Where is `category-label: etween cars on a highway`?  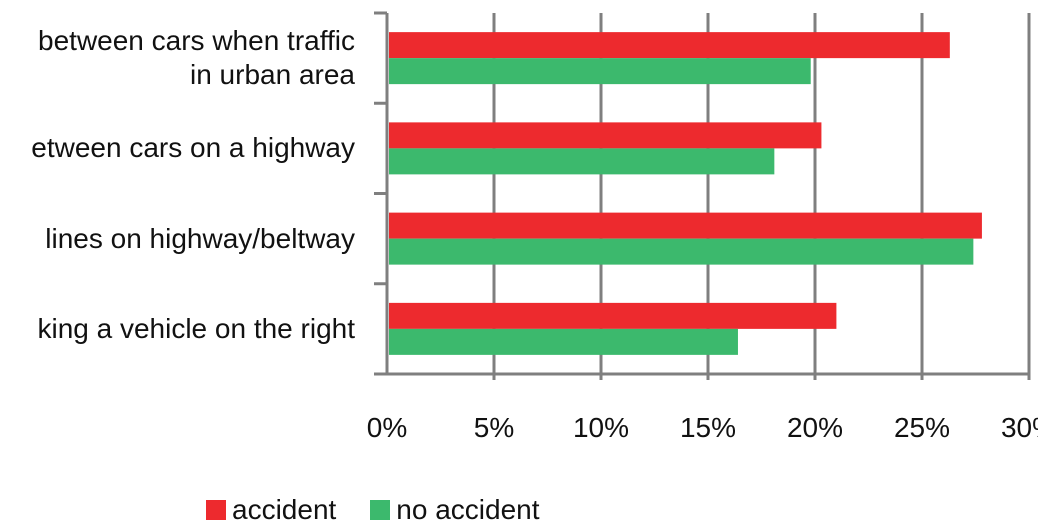
category-label: etween cars on a highway is located at coordinates (193, 148).